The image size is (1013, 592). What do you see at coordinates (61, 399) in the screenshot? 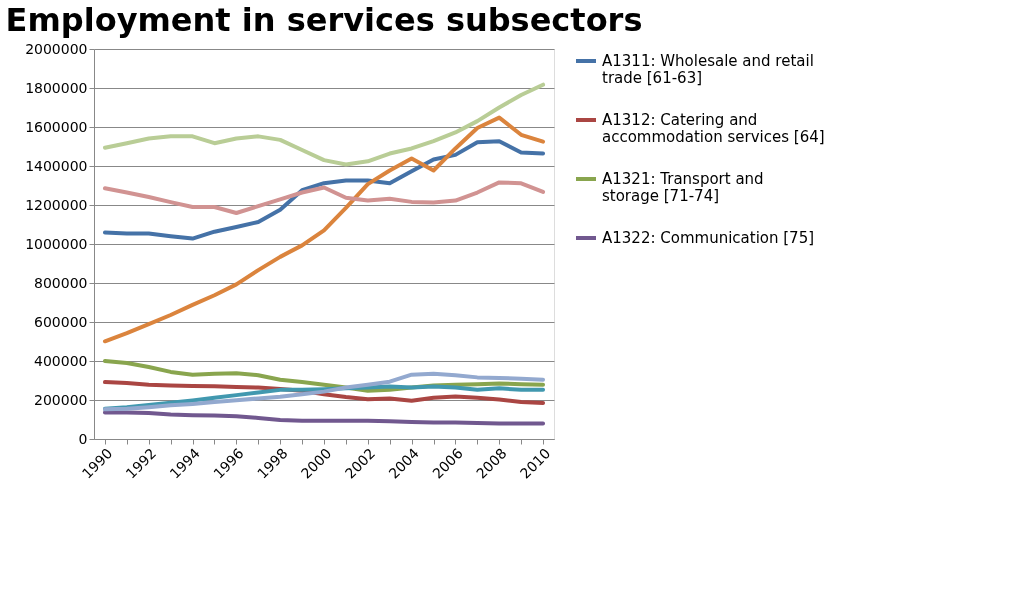
I see `y-tick-label: 200000` at bounding box center [61, 399].